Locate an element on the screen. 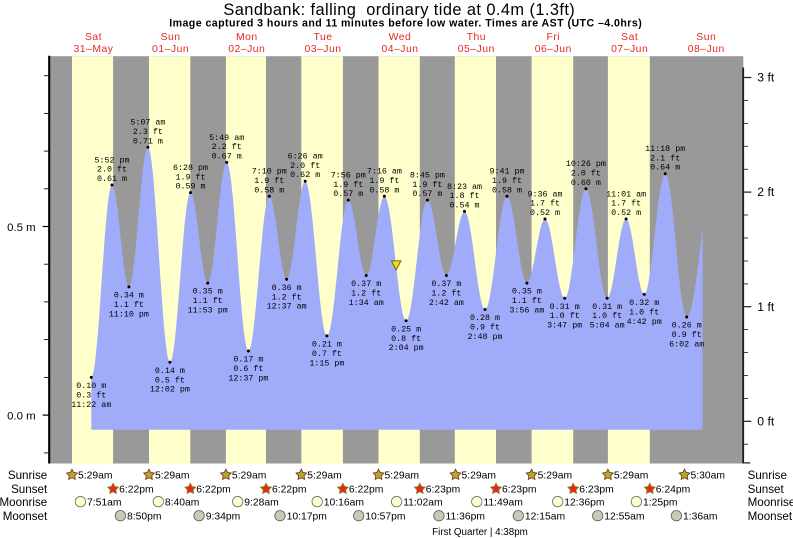  svg-text: 0.25 m is located at coordinates (406, 329).